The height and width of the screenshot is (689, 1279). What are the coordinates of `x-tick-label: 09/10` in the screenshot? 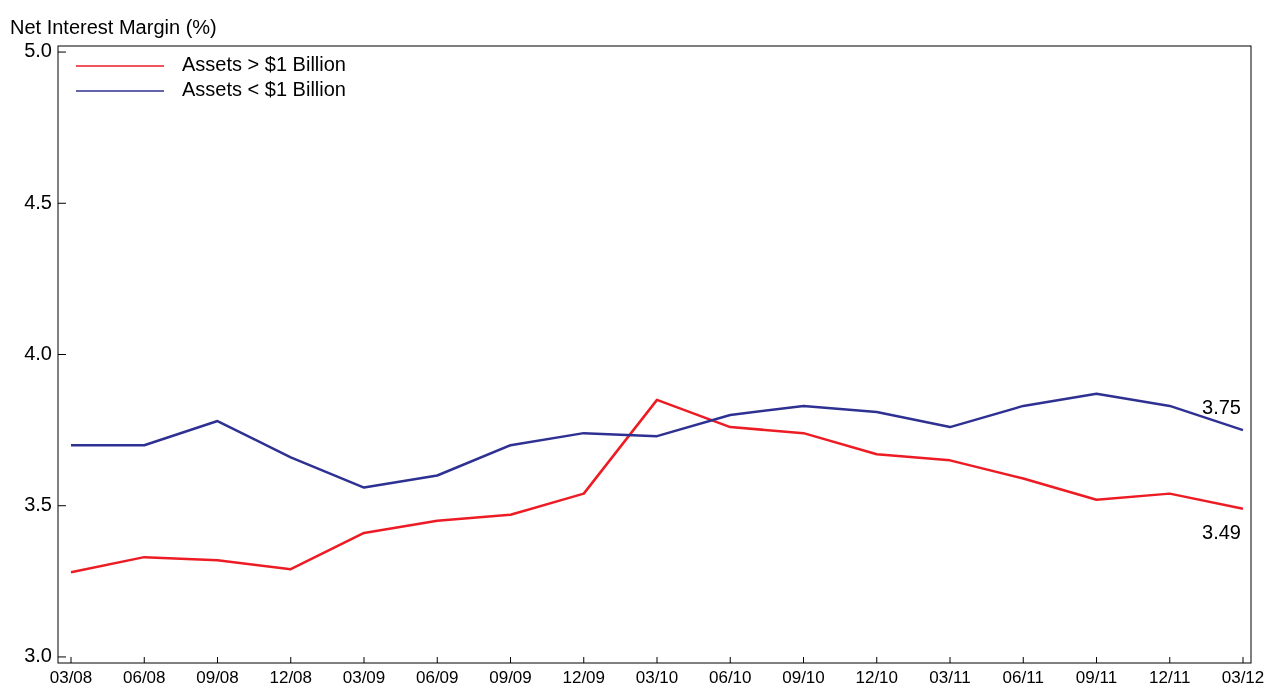 It's located at (803, 677).